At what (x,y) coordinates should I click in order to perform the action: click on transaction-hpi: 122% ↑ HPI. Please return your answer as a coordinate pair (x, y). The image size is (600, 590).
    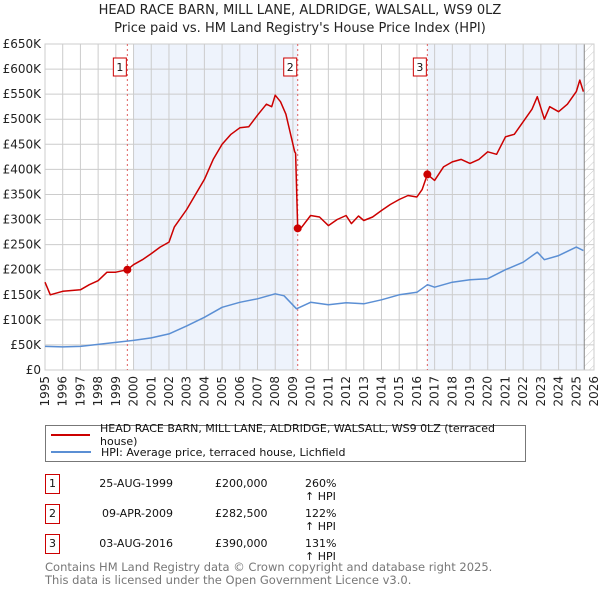
    Looking at the image, I should click on (321, 520).